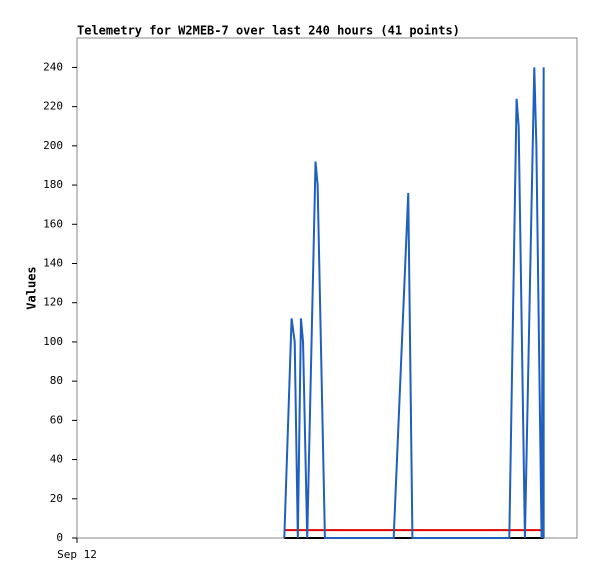 The width and height of the screenshot is (597, 579). What do you see at coordinates (56, 498) in the screenshot?
I see `y-tick-label: 20` at bounding box center [56, 498].